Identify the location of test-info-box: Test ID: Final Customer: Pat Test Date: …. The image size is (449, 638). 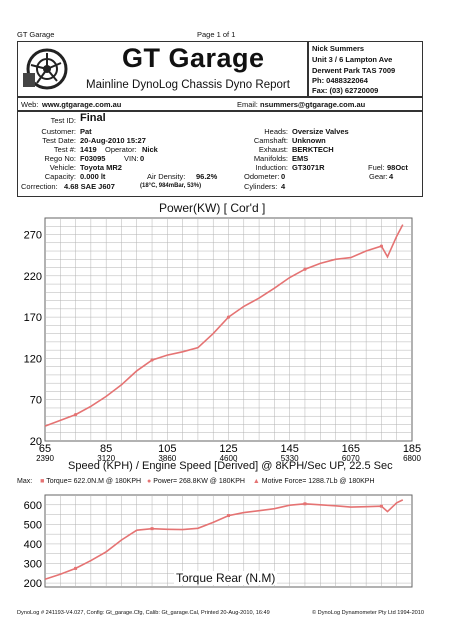
(220, 154).